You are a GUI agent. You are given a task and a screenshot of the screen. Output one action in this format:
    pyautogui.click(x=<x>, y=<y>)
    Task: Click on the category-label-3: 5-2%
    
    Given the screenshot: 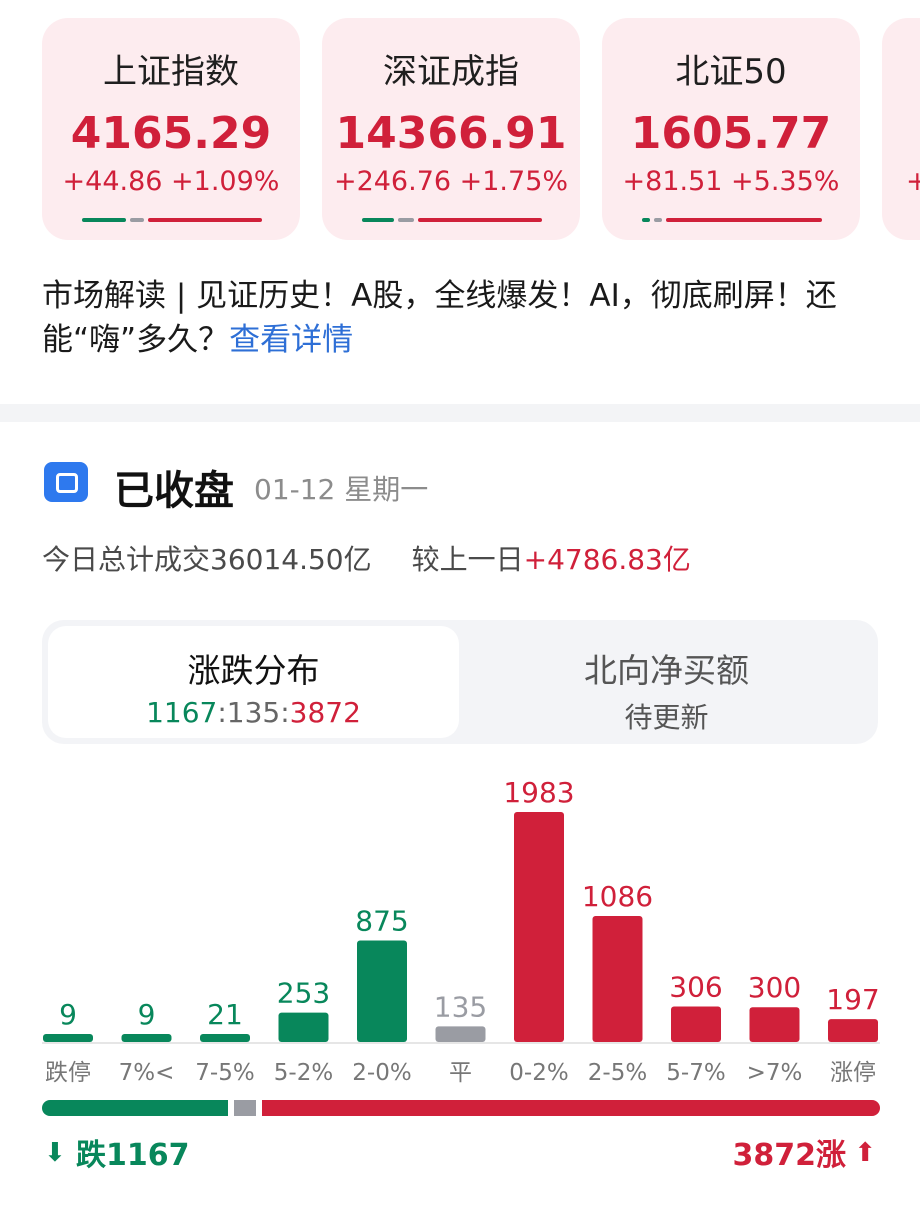 What is the action you would take?
    pyautogui.click(x=303, y=1073)
    